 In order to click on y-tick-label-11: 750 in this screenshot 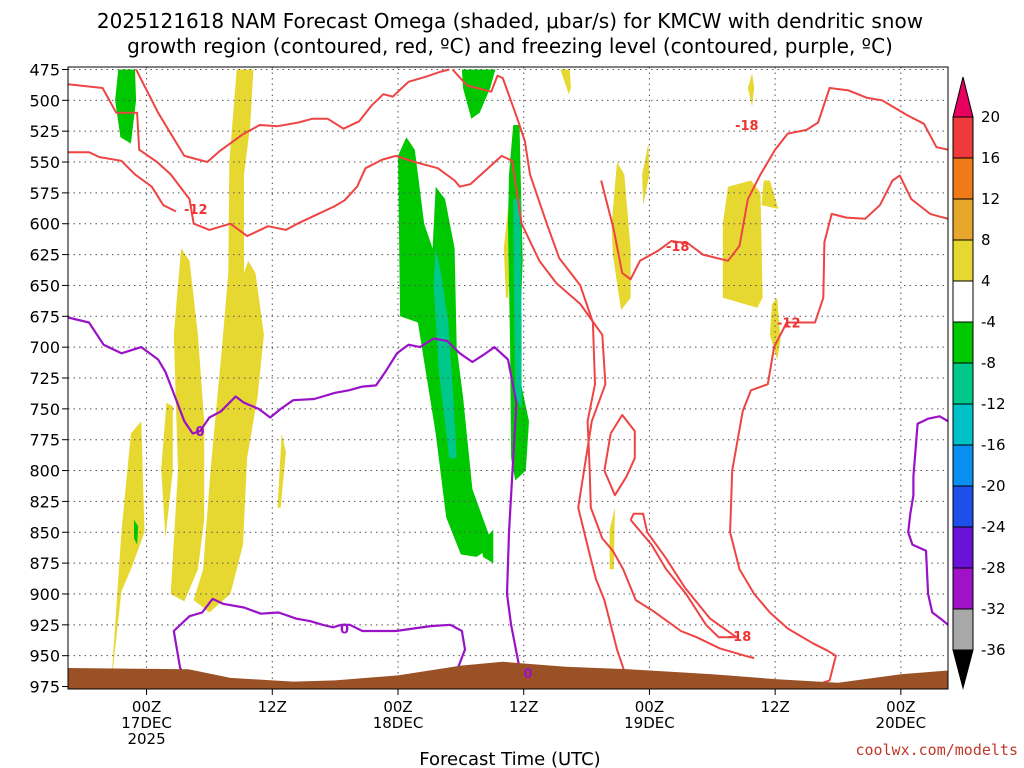, I will do `click(44, 409)`.